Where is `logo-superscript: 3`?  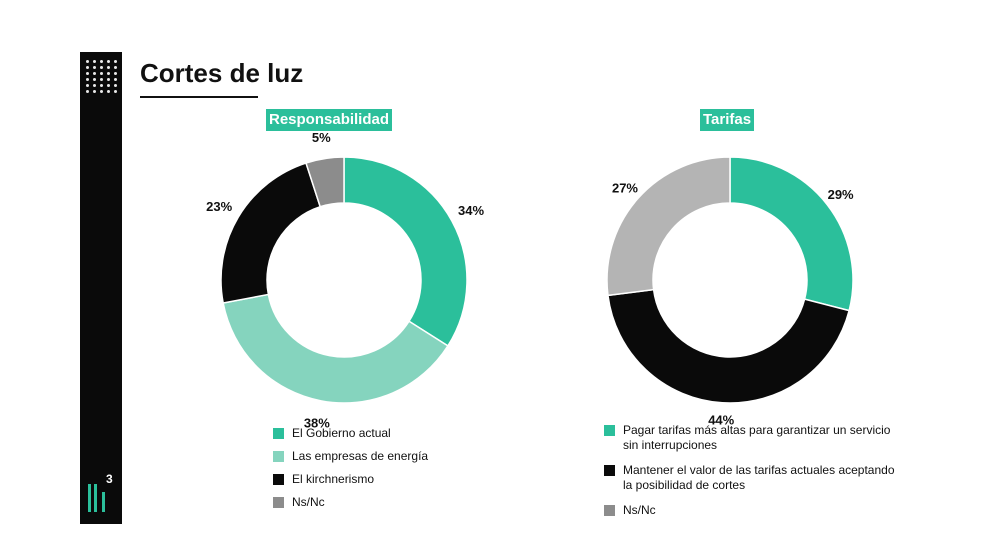
logo-superscript: 3 is located at coordinates (109, 479).